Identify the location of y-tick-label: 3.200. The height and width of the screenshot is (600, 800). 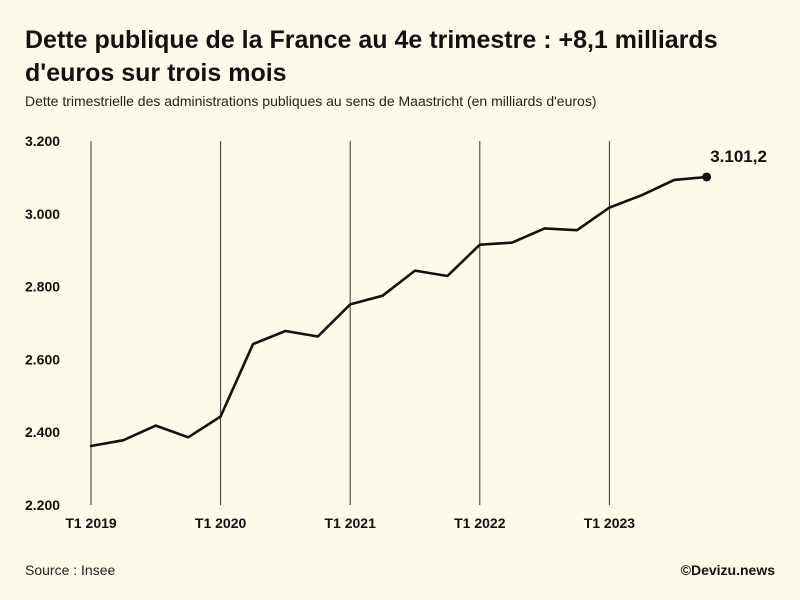
(42, 141).